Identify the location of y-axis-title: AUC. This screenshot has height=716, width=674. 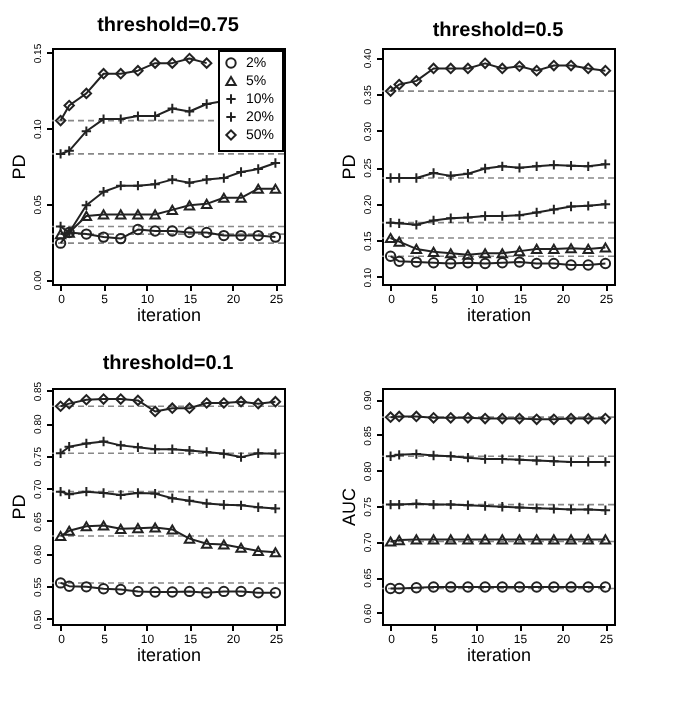
(349, 507).